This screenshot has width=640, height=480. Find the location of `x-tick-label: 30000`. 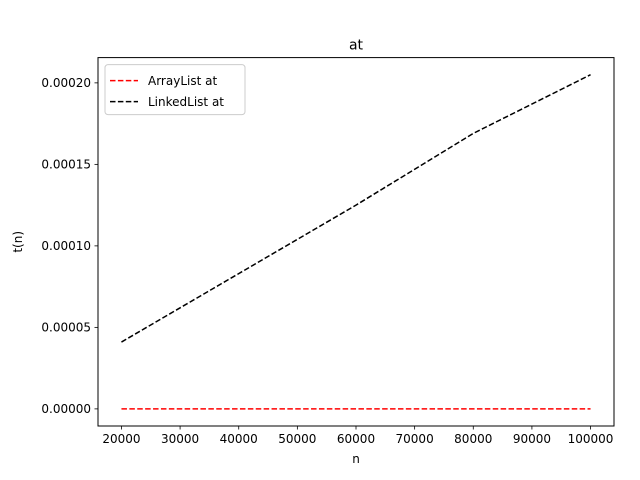

x-tick-label: 30000 is located at coordinates (180, 439).